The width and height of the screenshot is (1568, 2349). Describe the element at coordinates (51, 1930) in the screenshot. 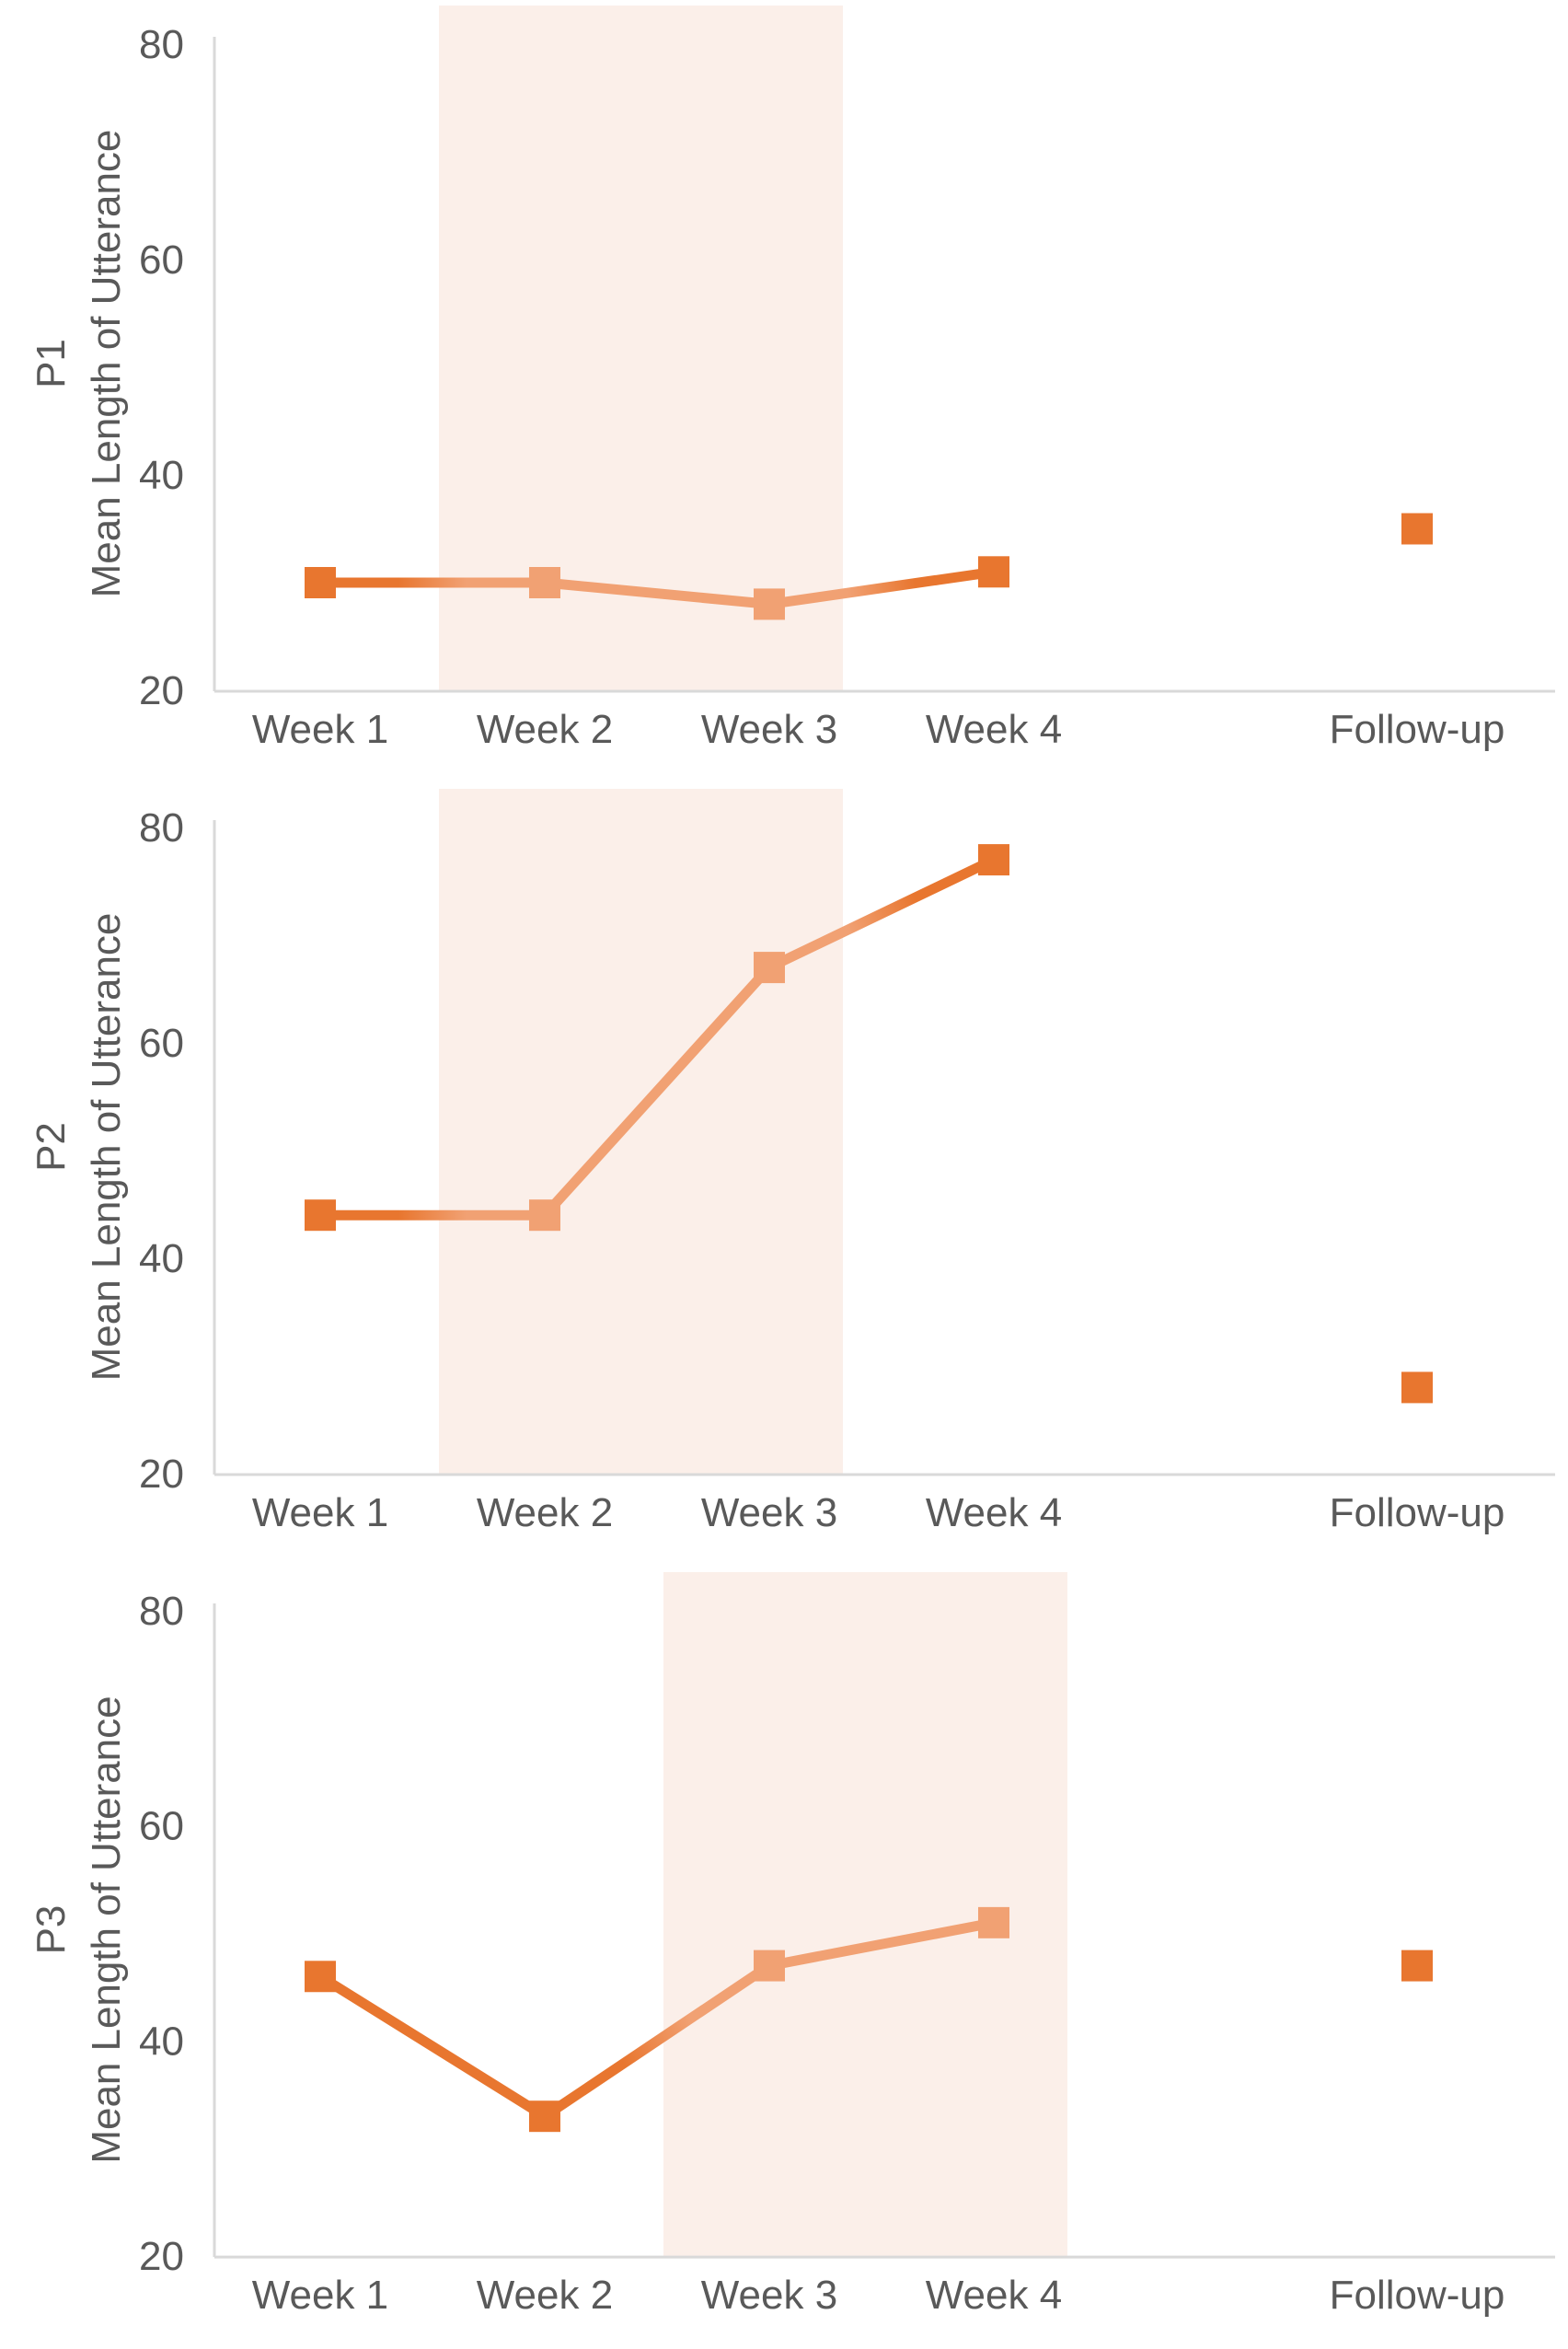

I see `panel-label: P3` at that location.